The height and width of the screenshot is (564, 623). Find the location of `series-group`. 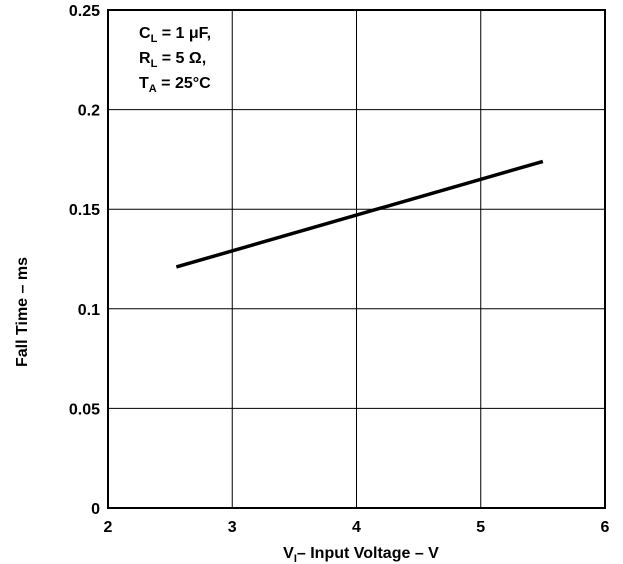

series-group is located at coordinates (359, 214).